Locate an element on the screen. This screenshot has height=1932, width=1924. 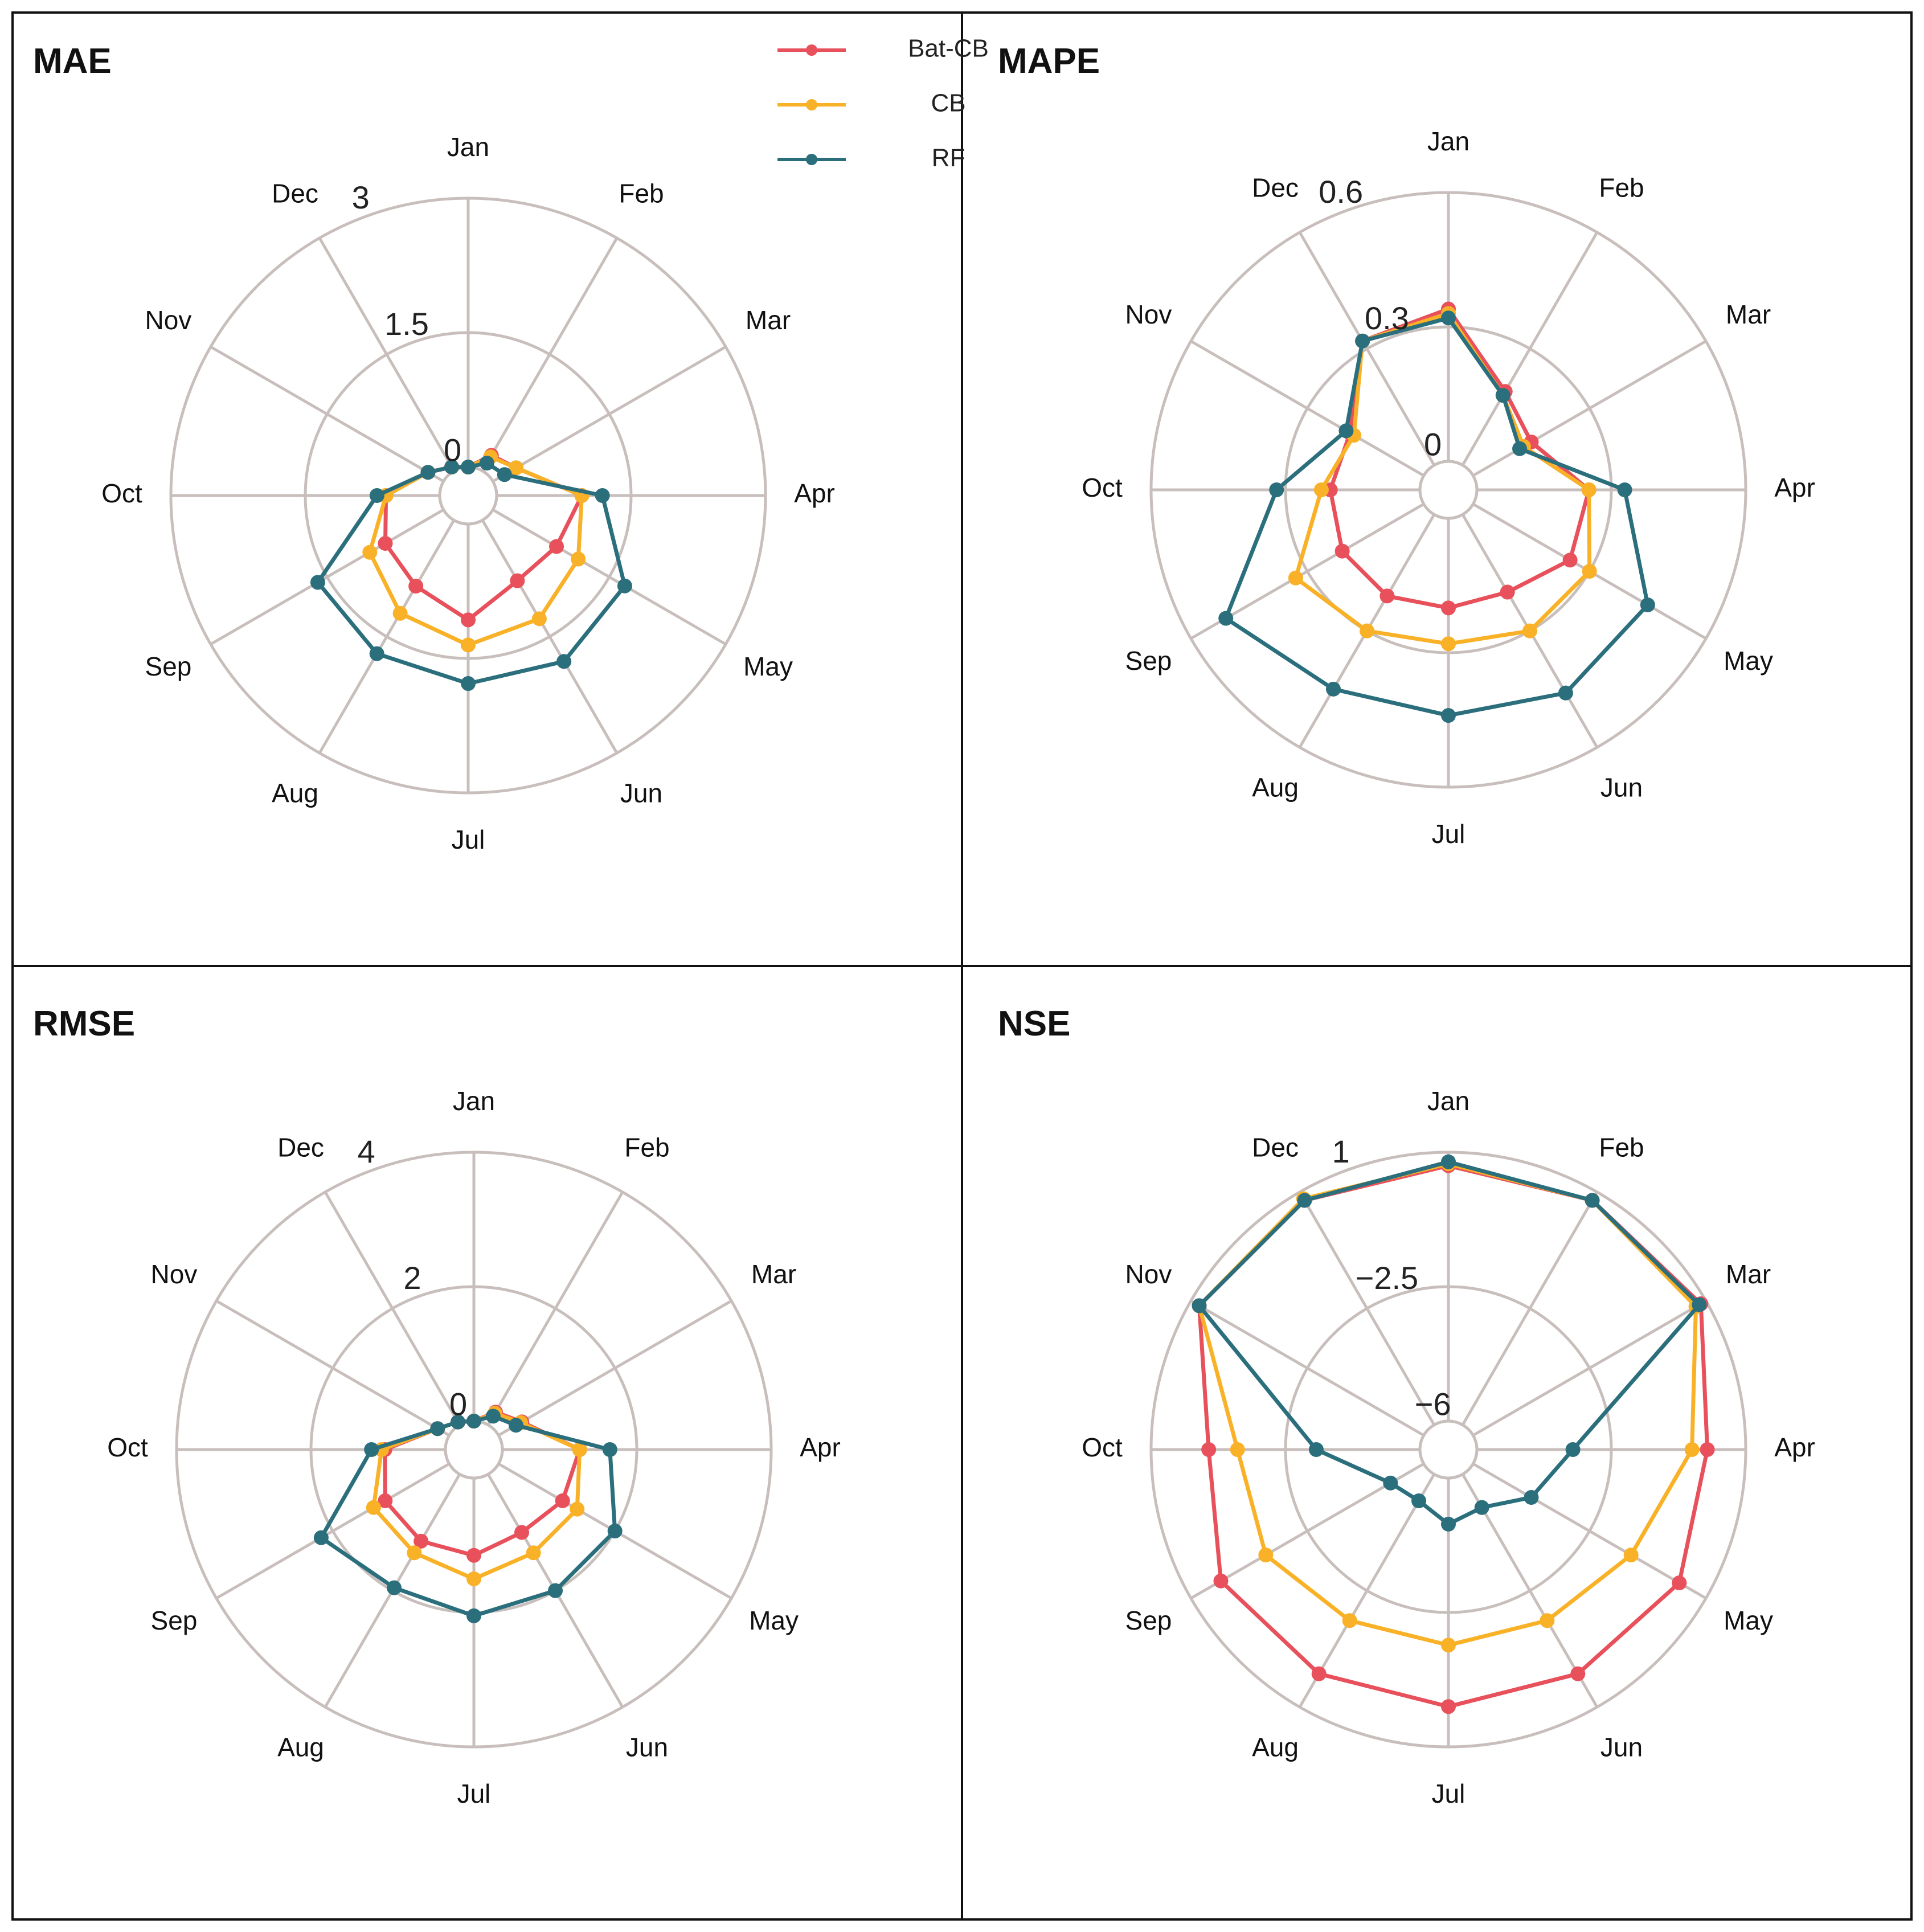
spoke-mar is located at coordinates (1589, 1368).